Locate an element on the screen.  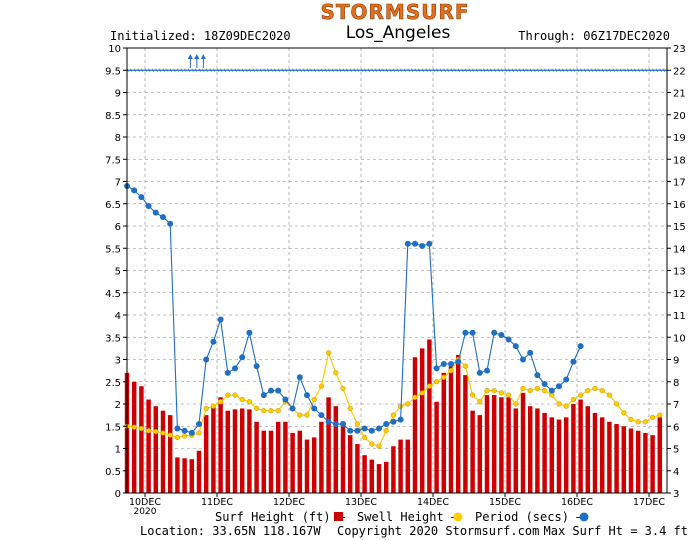
legend-period-label: Period (secs) – is located at coordinates (529, 517).